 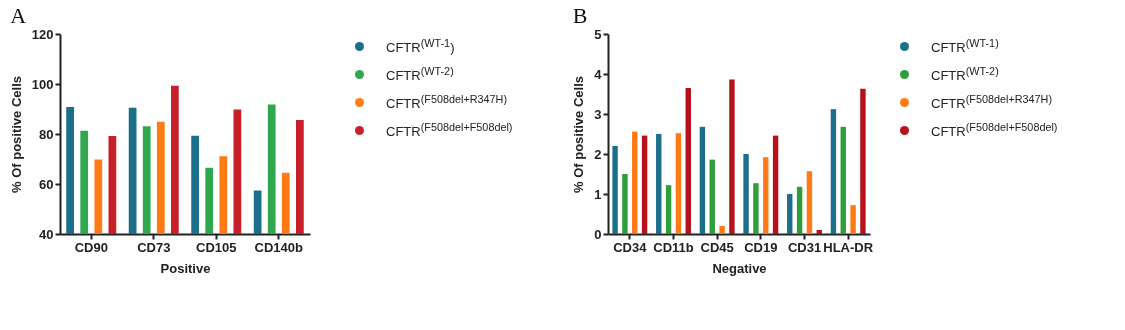 I want to click on y-tick-label: 100, so click(x=42, y=84).